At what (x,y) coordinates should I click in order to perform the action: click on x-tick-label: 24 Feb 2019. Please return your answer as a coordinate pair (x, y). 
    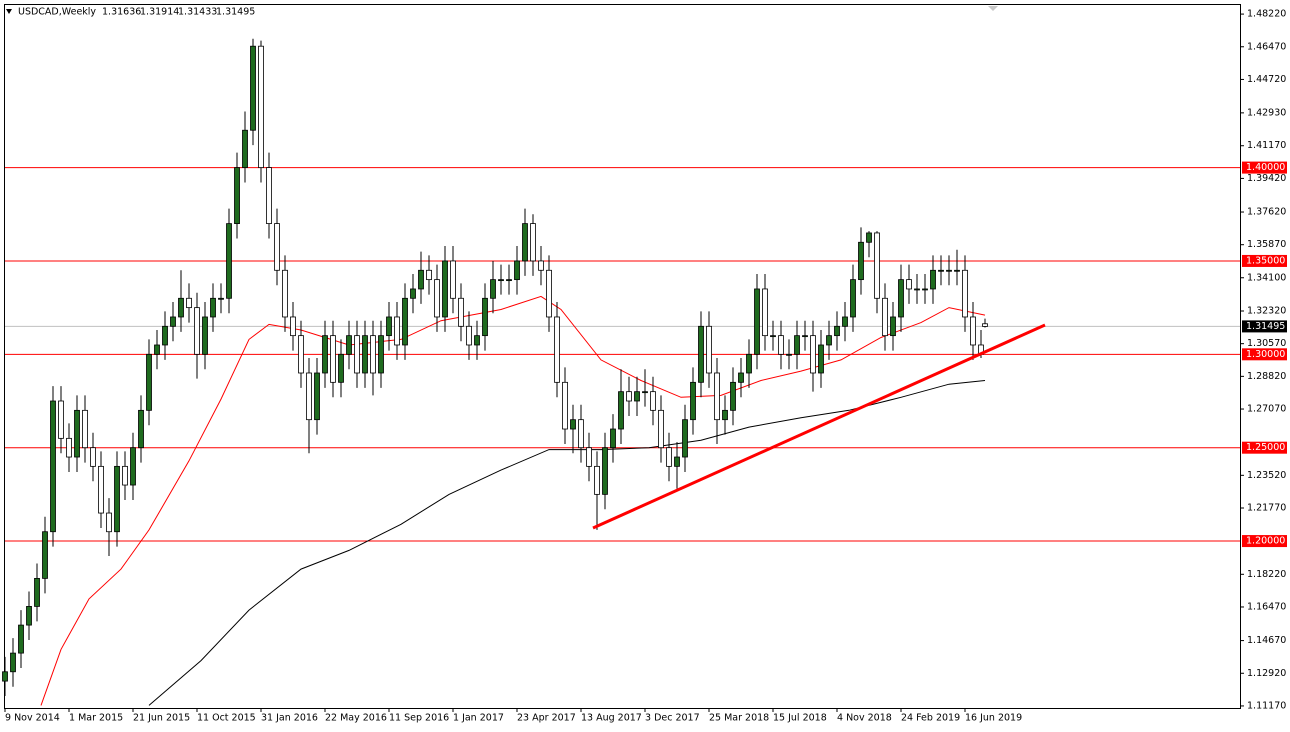
    Looking at the image, I should click on (930, 718).